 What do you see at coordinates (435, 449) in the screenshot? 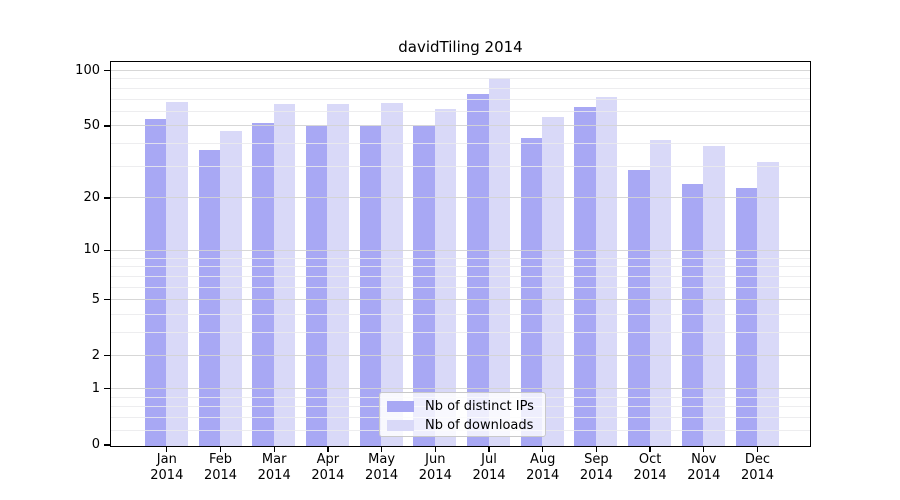
I see `x-tick-mark-jun` at bounding box center [435, 449].